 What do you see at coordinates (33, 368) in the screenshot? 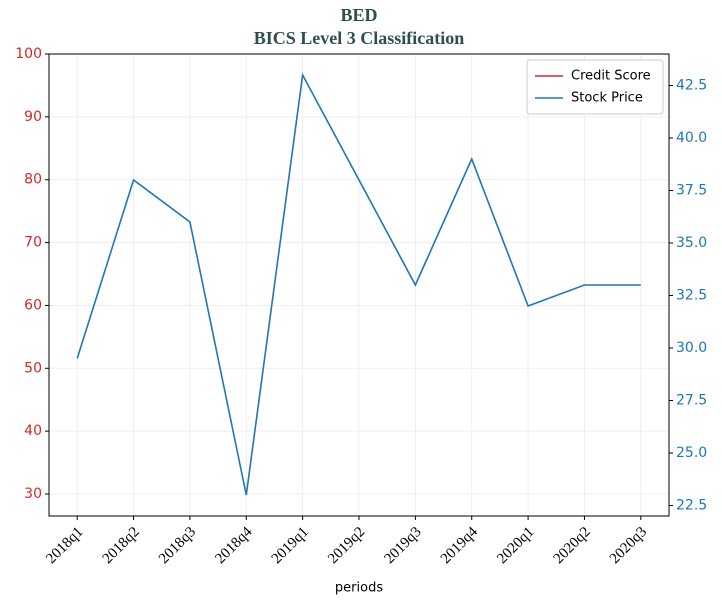
I see `y-tick-label: 50` at bounding box center [33, 368].